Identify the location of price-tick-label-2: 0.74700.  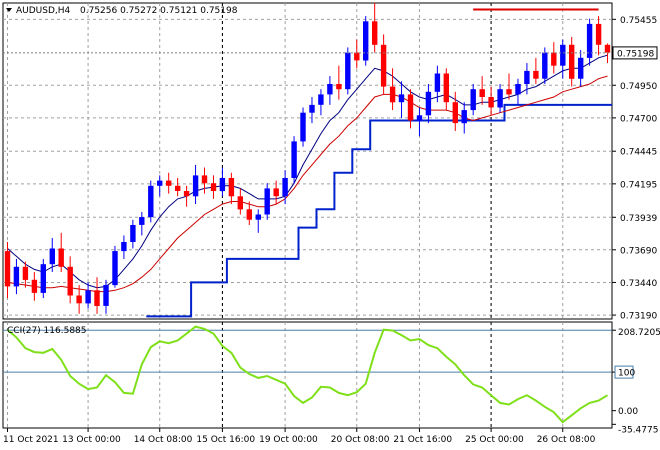
(638, 119).